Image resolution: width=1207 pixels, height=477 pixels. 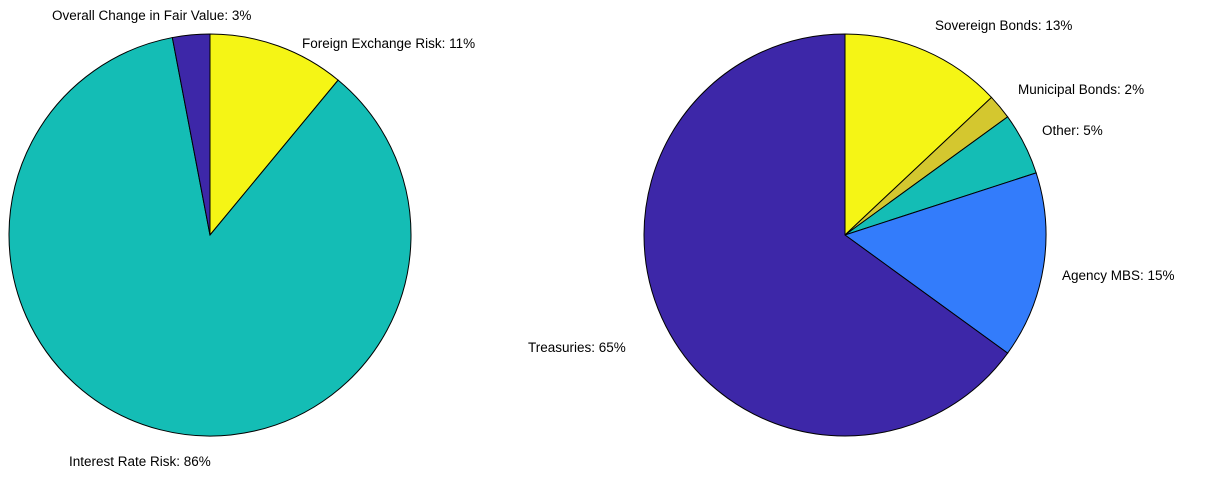 I want to click on pie-slice-sovereign-bonds, so click(x=918, y=135).